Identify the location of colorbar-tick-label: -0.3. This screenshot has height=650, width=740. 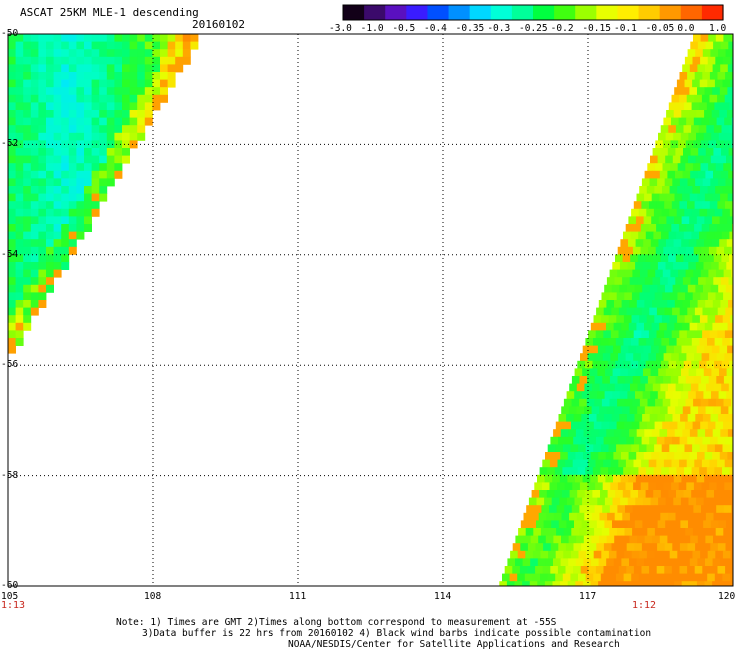
(499, 28).